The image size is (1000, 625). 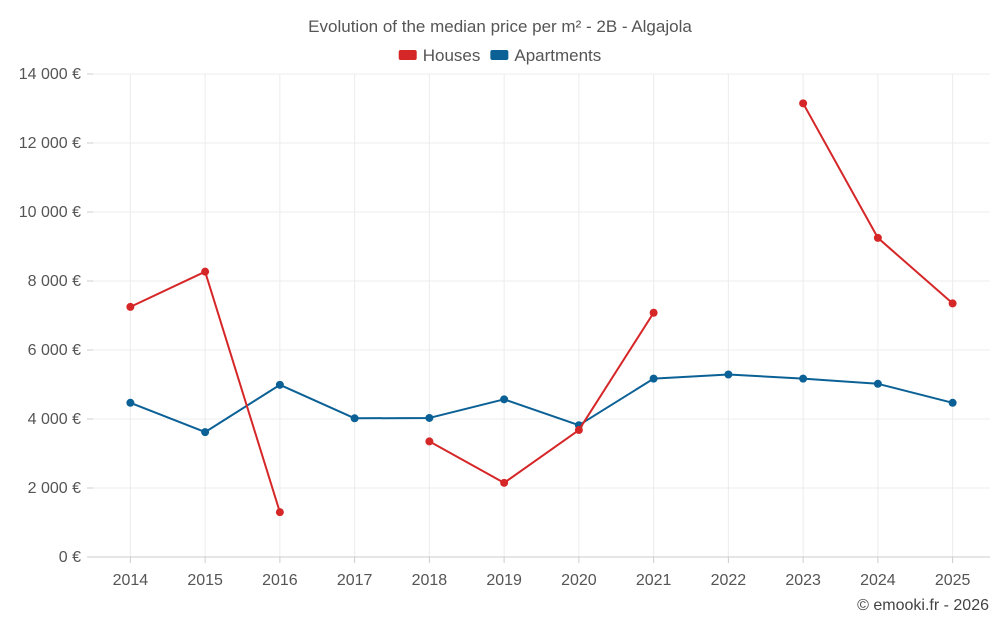 What do you see at coordinates (355, 580) in the screenshot?
I see `x-tick-label: 2017` at bounding box center [355, 580].